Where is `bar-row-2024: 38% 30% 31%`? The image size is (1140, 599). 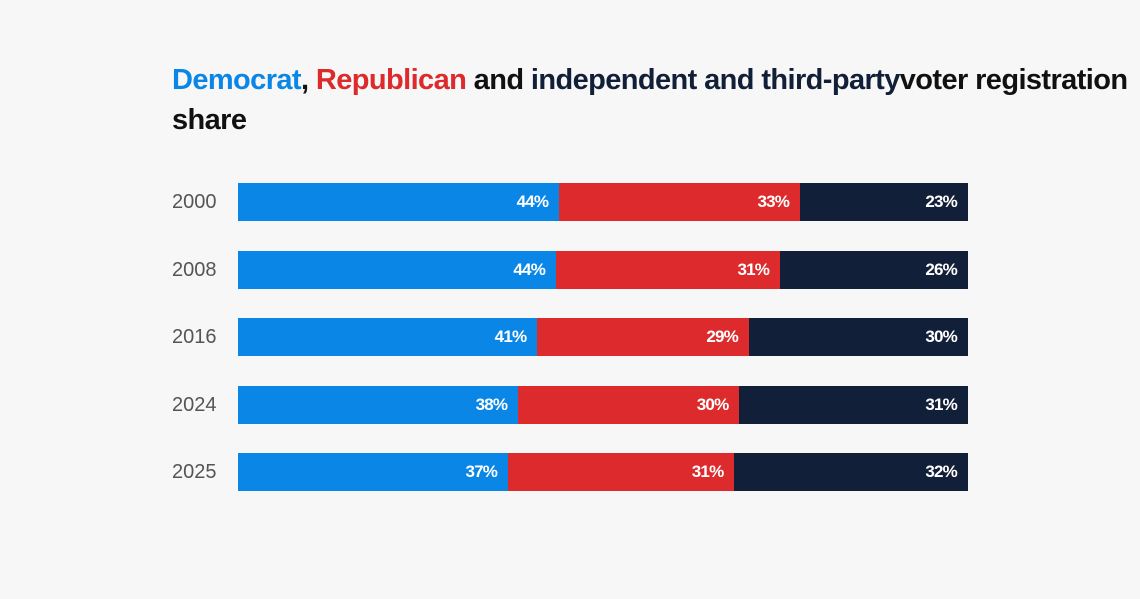
bar-row-2024: 38% 30% 31% is located at coordinates (603, 404).